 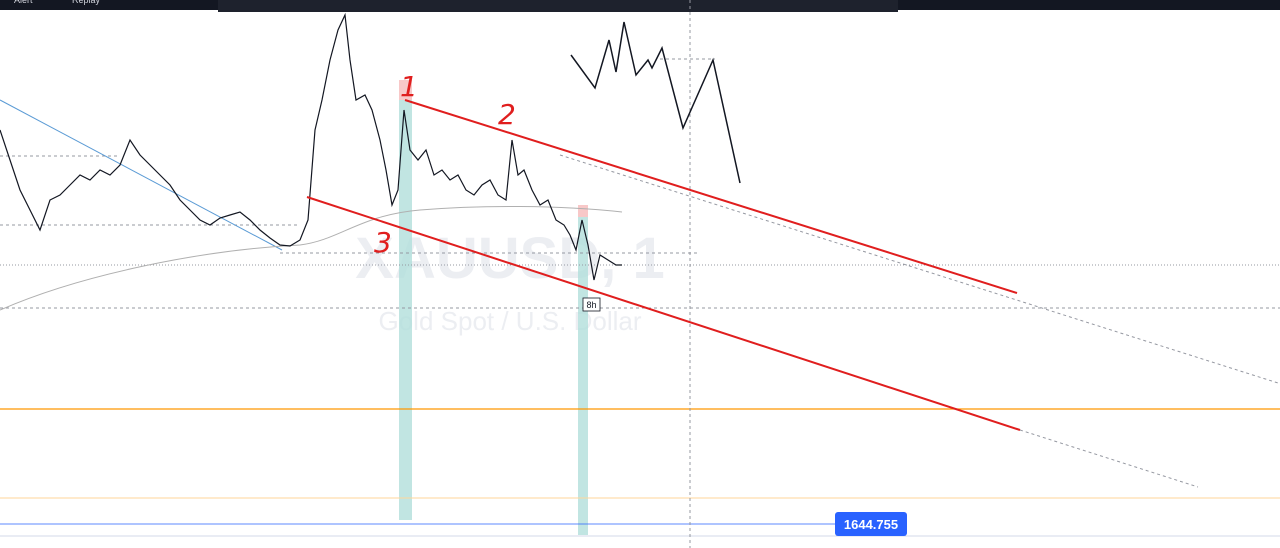 I want to click on drawing-toolbar, so click(x=558, y=6).